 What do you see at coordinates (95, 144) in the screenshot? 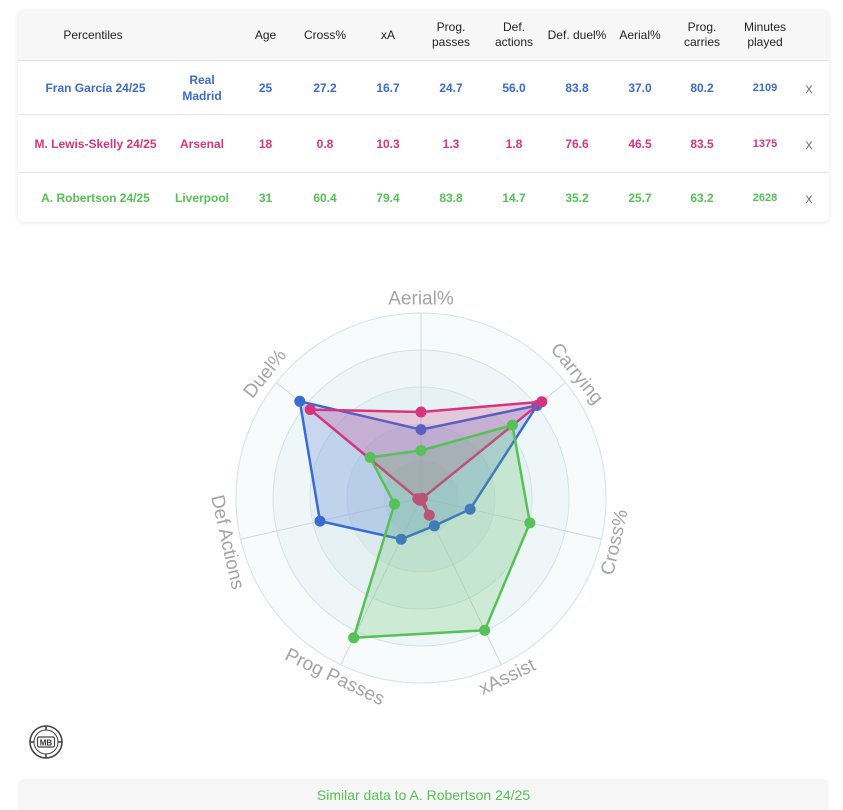
I see `player-name: M. Lewis-Skelly 24/25` at bounding box center [95, 144].